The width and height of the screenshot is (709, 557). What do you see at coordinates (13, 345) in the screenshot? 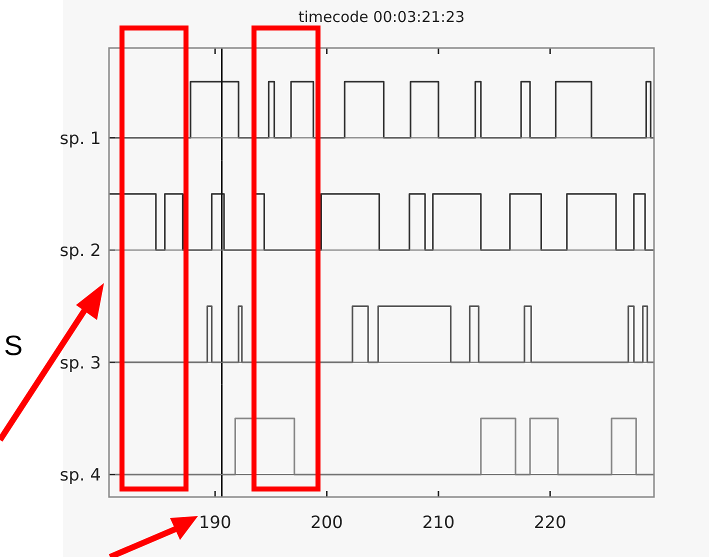
I see `text: S` at bounding box center [13, 345].